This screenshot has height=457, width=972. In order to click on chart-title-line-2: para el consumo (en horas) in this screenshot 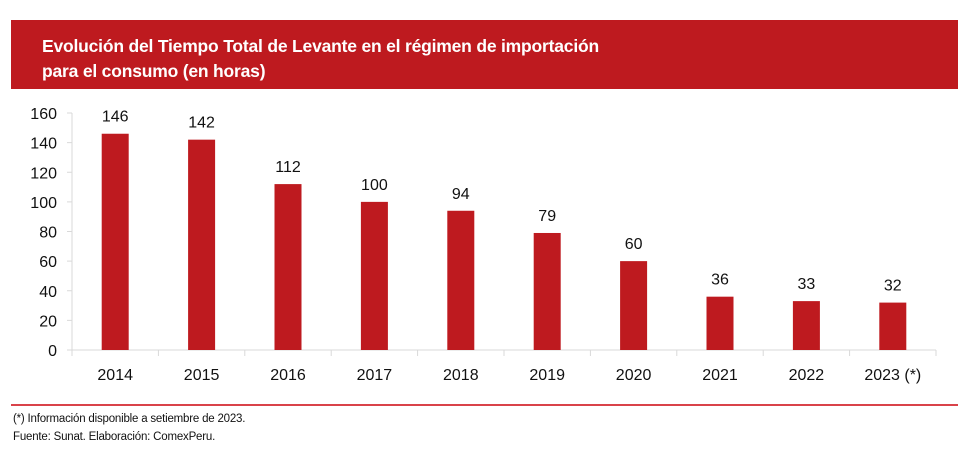, I will do `click(154, 71)`.